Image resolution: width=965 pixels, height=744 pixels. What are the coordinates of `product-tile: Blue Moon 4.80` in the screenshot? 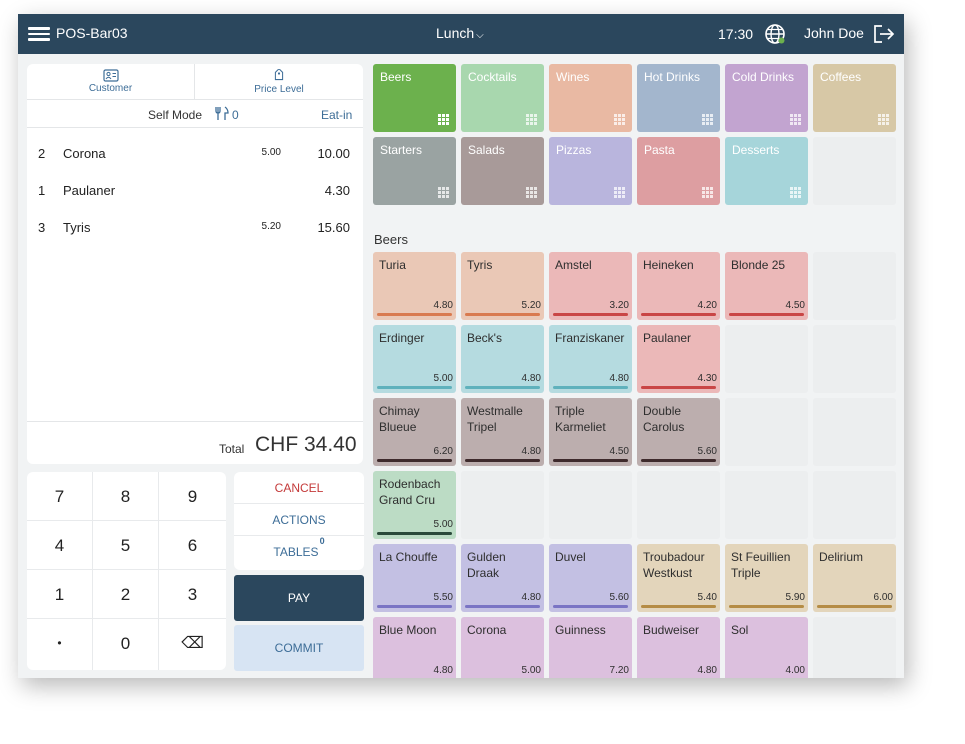 It's located at (414, 647).